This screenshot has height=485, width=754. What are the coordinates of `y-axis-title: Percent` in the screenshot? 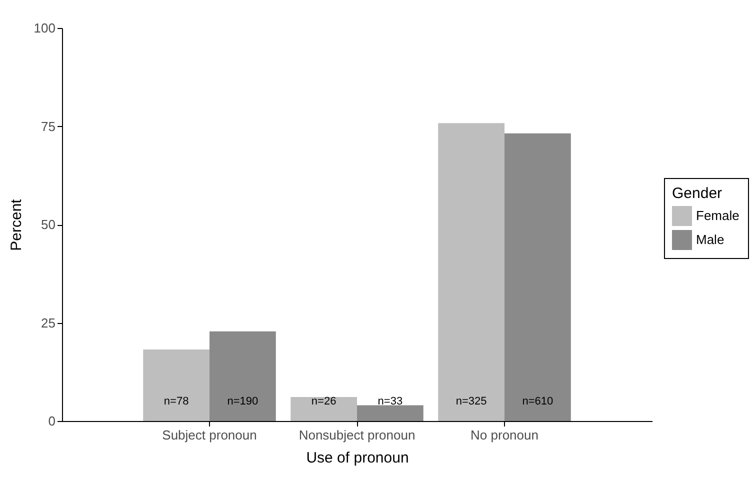 It's located at (16, 224).